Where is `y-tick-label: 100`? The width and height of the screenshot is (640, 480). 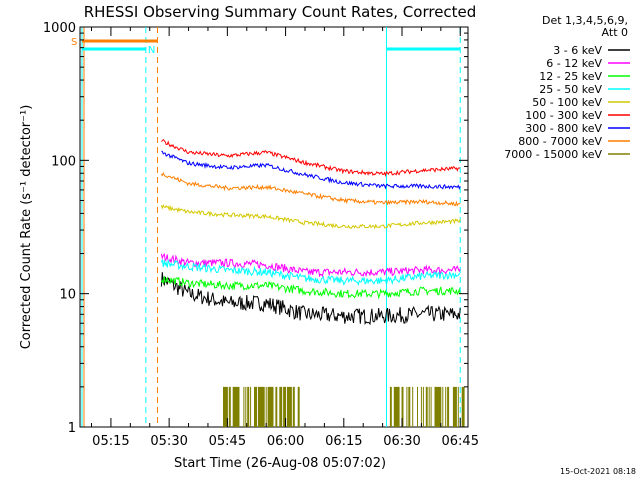
y-tick-label: 100 is located at coordinates (63, 161).